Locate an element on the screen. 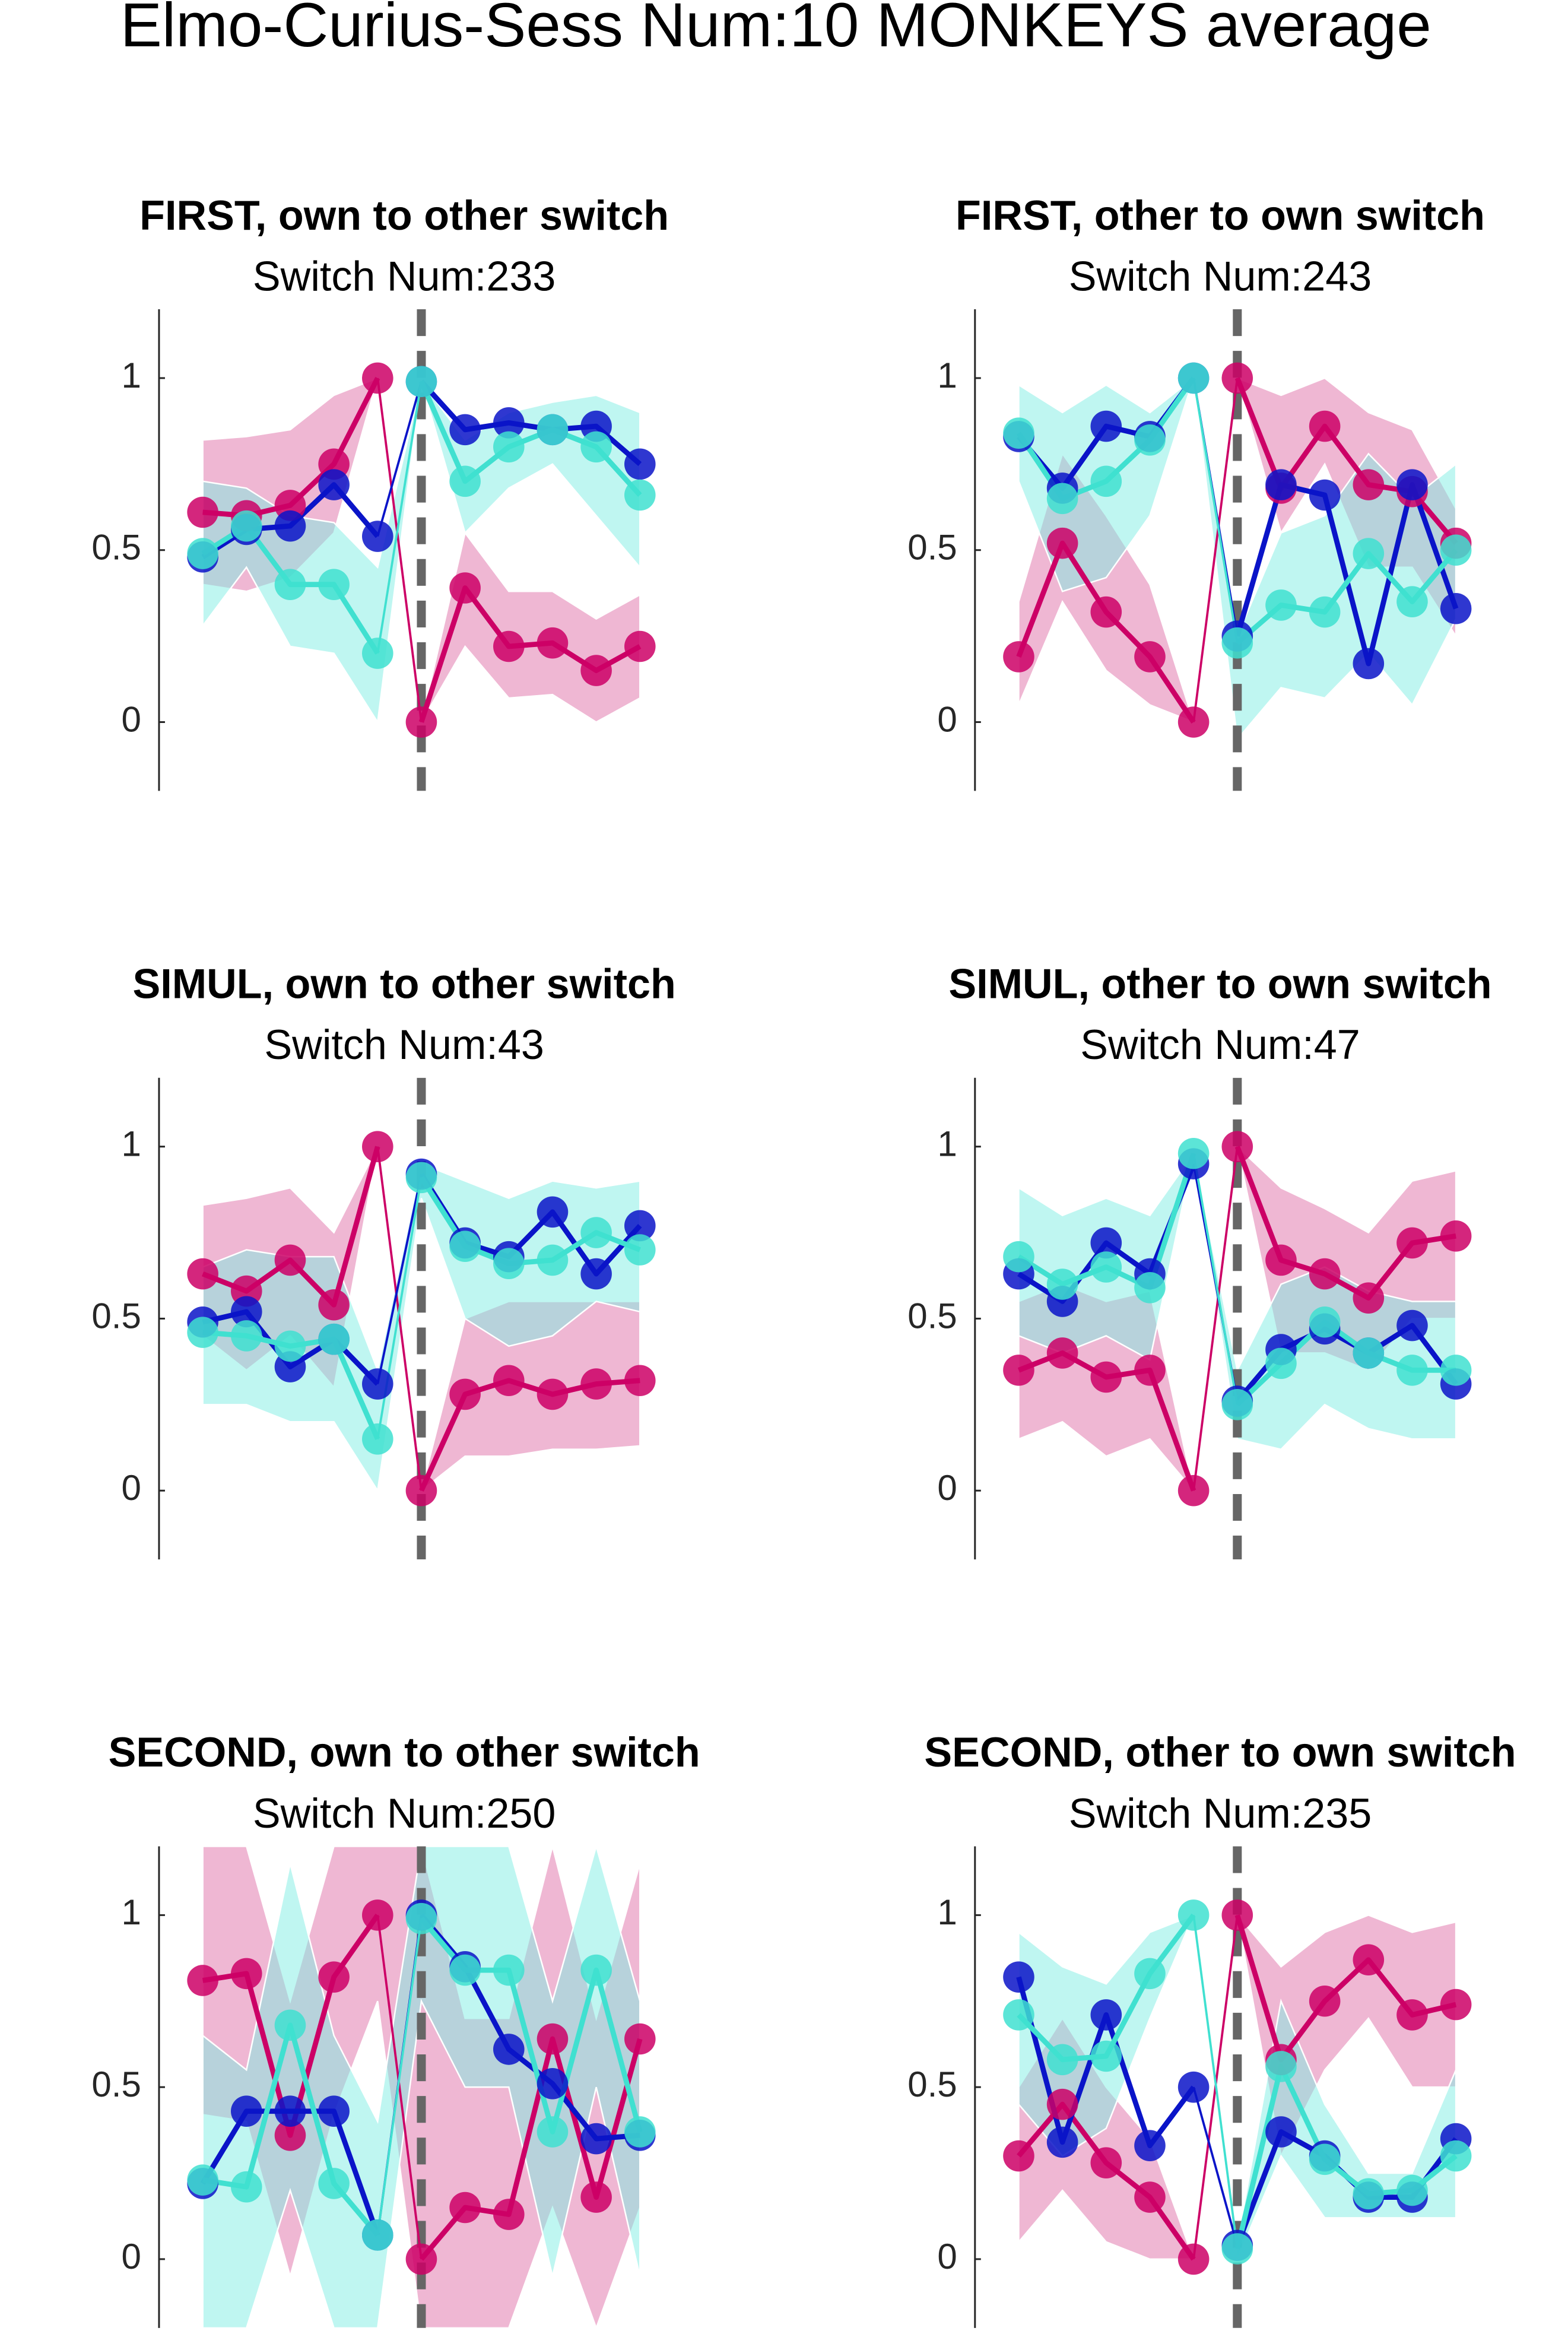  error-band is located at coordinates (421, 1327).